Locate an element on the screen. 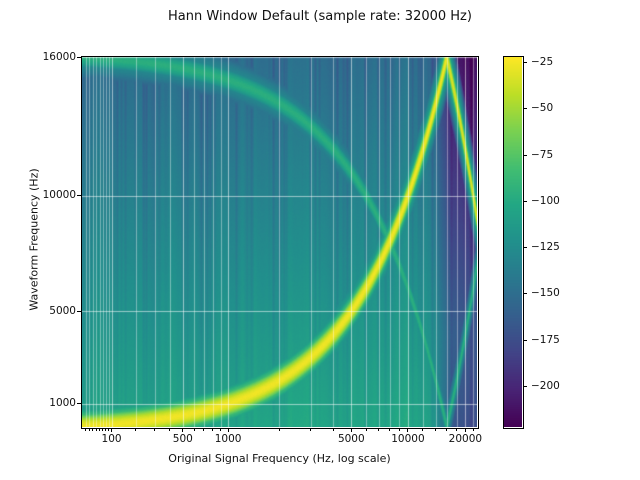 This screenshot has width=640, height=480. colorbar-tick-label: −200 is located at coordinates (545, 385).